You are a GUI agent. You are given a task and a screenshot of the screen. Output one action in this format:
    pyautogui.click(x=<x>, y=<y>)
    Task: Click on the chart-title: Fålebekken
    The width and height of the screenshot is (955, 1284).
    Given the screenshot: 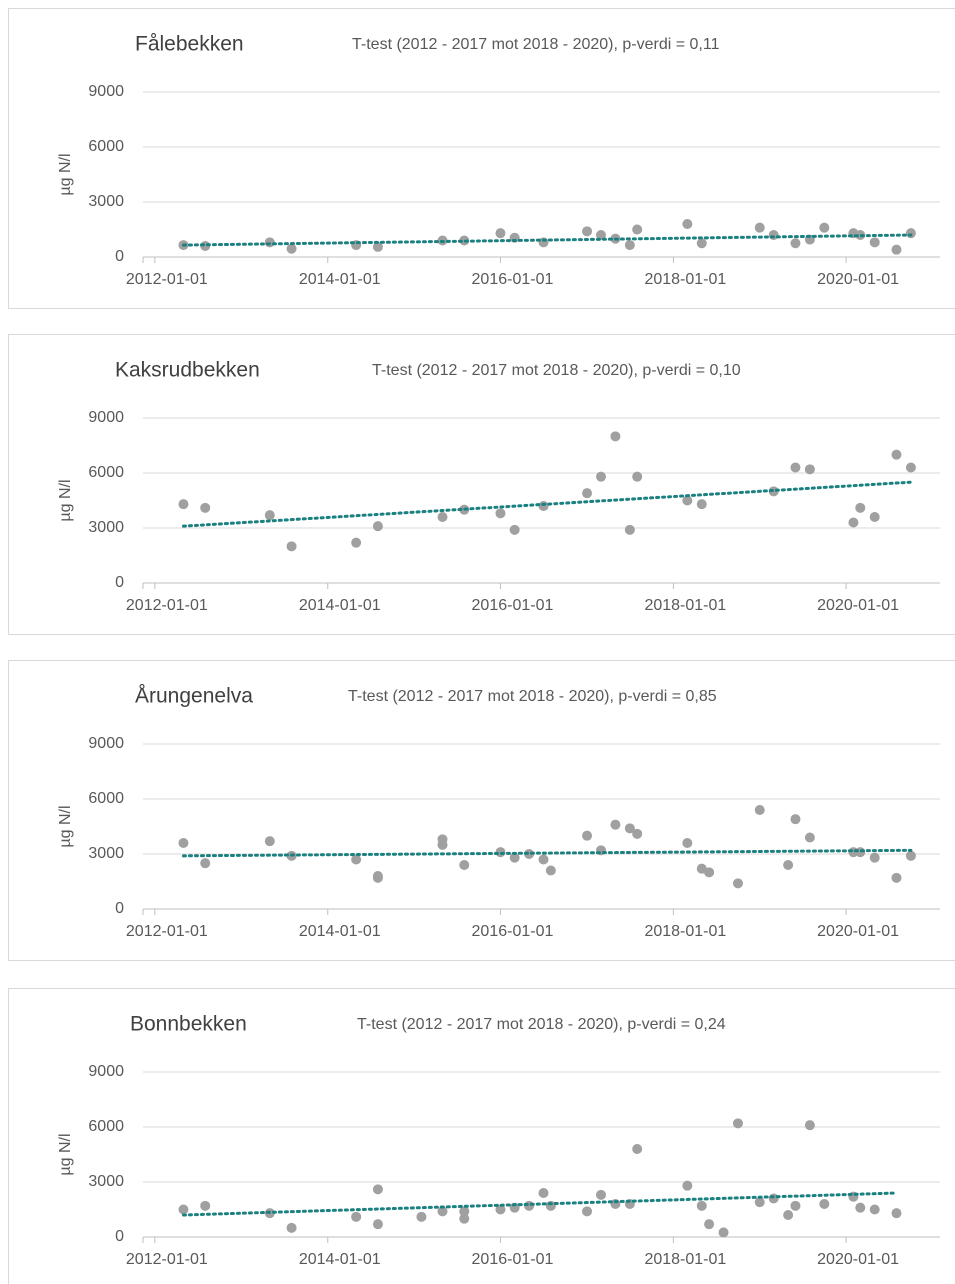 What is the action you would take?
    pyautogui.click(x=189, y=44)
    